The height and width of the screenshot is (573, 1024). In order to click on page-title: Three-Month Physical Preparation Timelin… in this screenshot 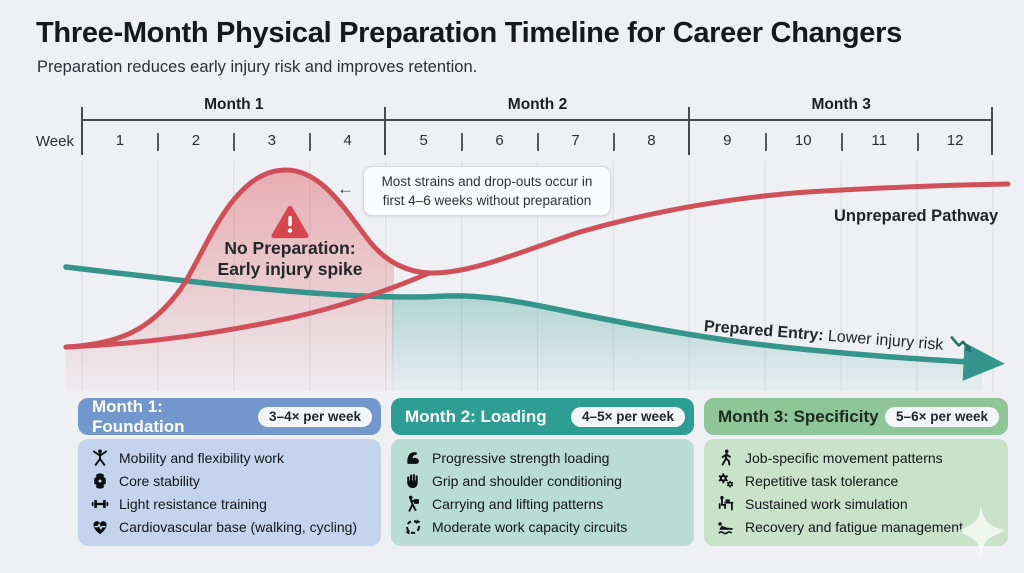, I will do `click(469, 33)`.